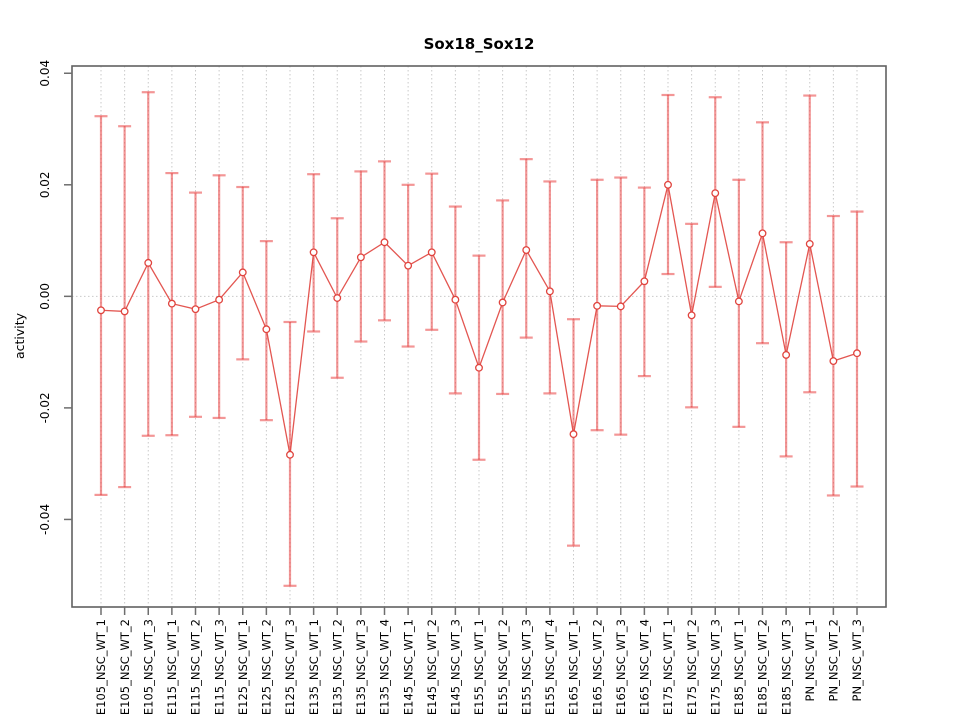  I want to click on x-tick-label: E155_NSC_WT_3, so click(526, 667).